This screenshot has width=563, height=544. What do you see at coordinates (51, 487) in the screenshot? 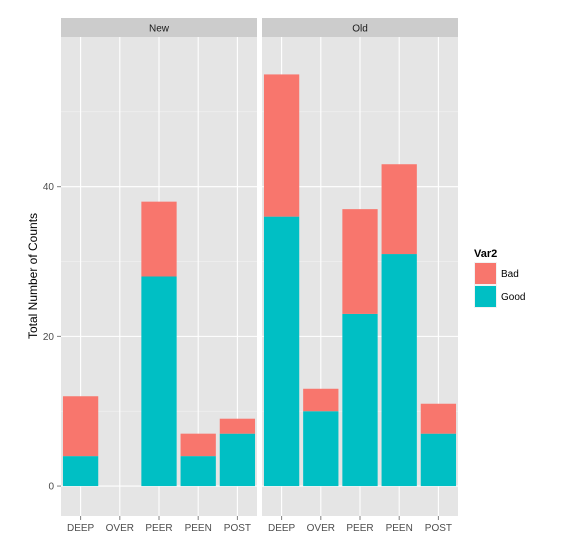
I see `y-tick-label: 0` at bounding box center [51, 487].